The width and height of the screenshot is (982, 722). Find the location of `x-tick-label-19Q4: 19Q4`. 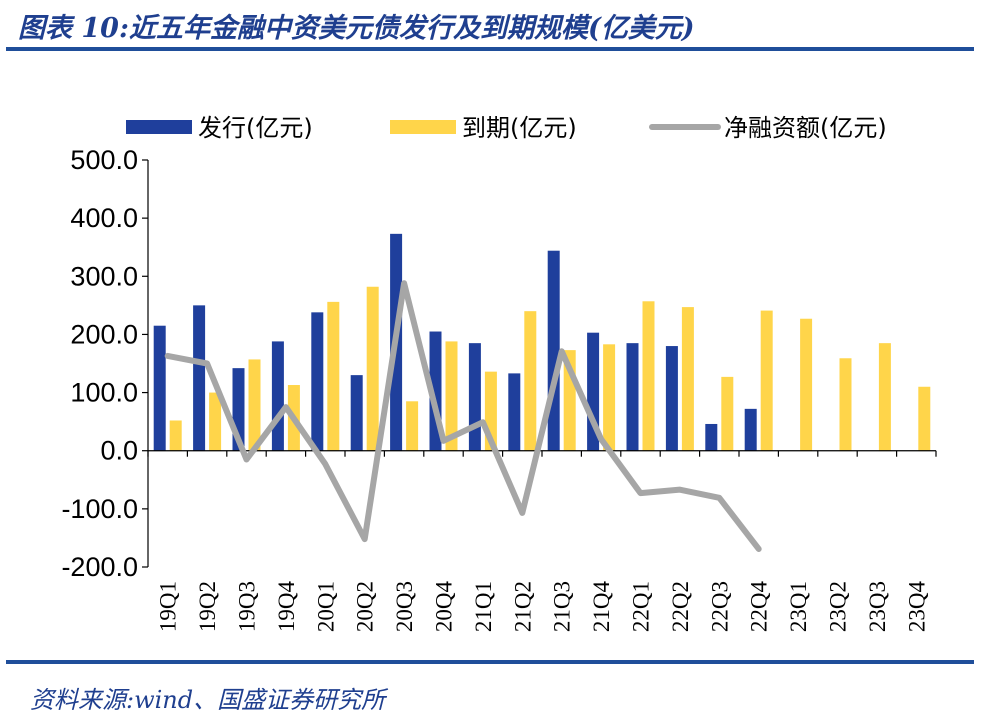

x-tick-label-19Q4: 19Q4 is located at coordinates (286, 607).